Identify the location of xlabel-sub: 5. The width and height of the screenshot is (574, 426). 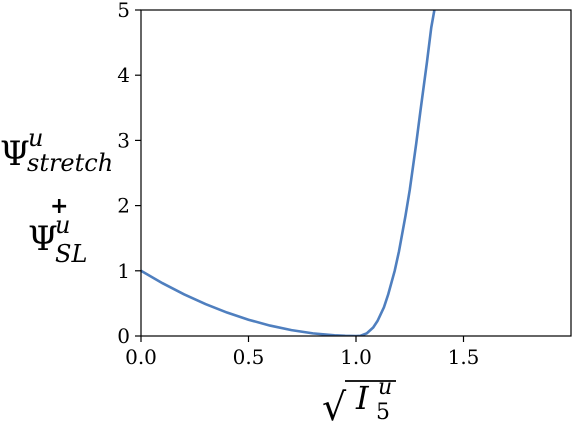
(383, 412).